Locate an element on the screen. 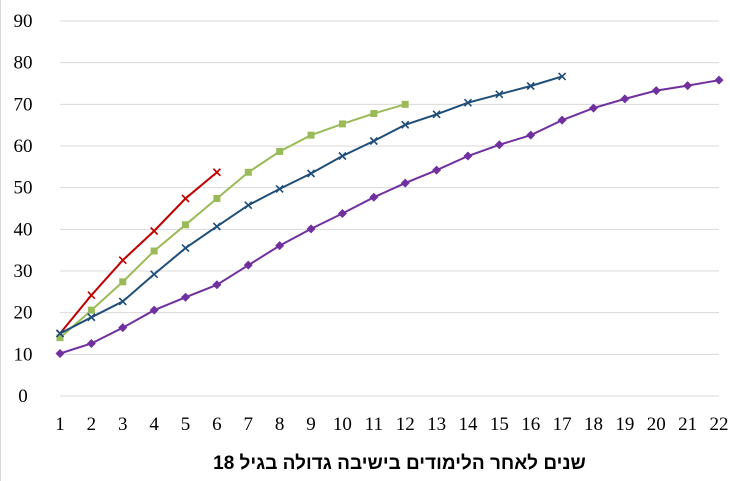 The height and width of the screenshot is (481, 730). x-axis-title: שנים לאחר הלימודים בישיבה גדולה בגיל 18 is located at coordinates (399, 463).